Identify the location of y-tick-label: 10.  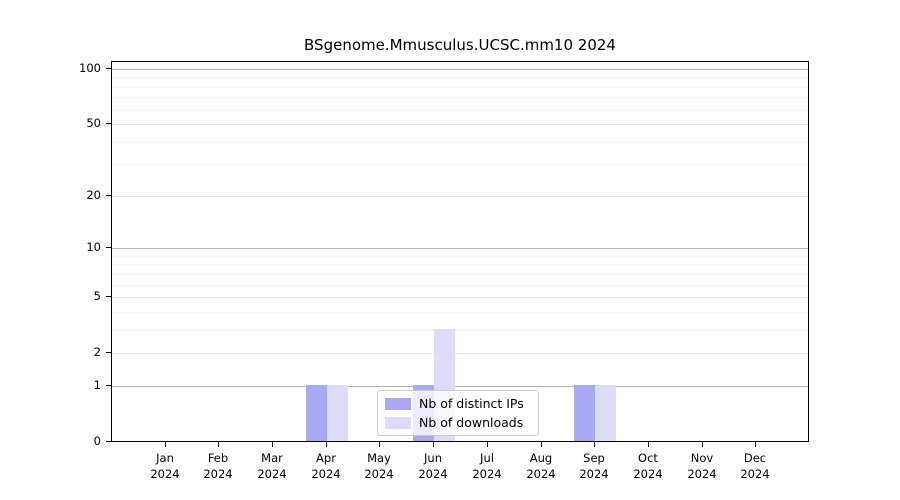
(93, 247).